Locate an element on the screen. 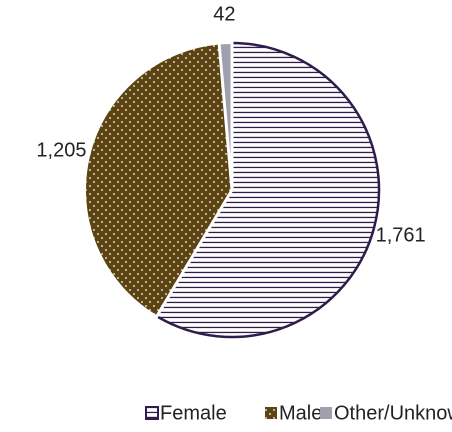 This screenshot has height=432, width=452. legend-label: Female is located at coordinates (193, 413).